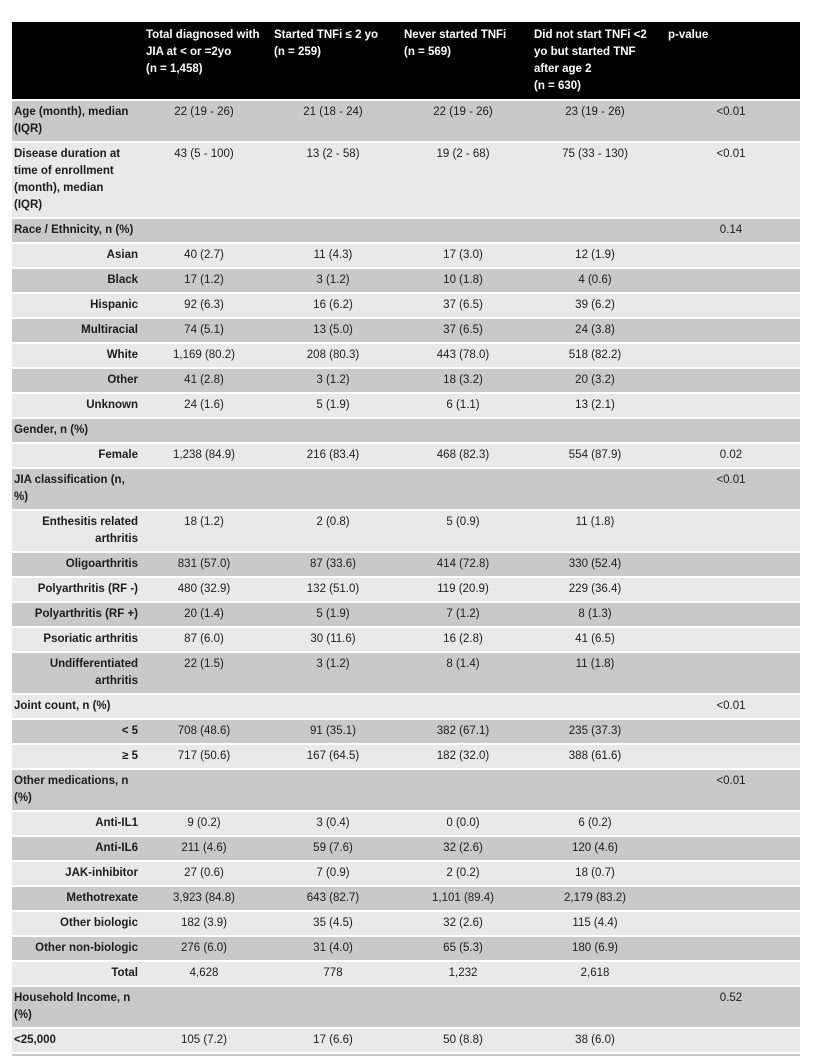 The width and height of the screenshot is (816, 1056). I want to click on table-row: <25,000 105 (7.2) 17 (6.6) 50 (8.8) 38 (6.0), so click(406, 1040).